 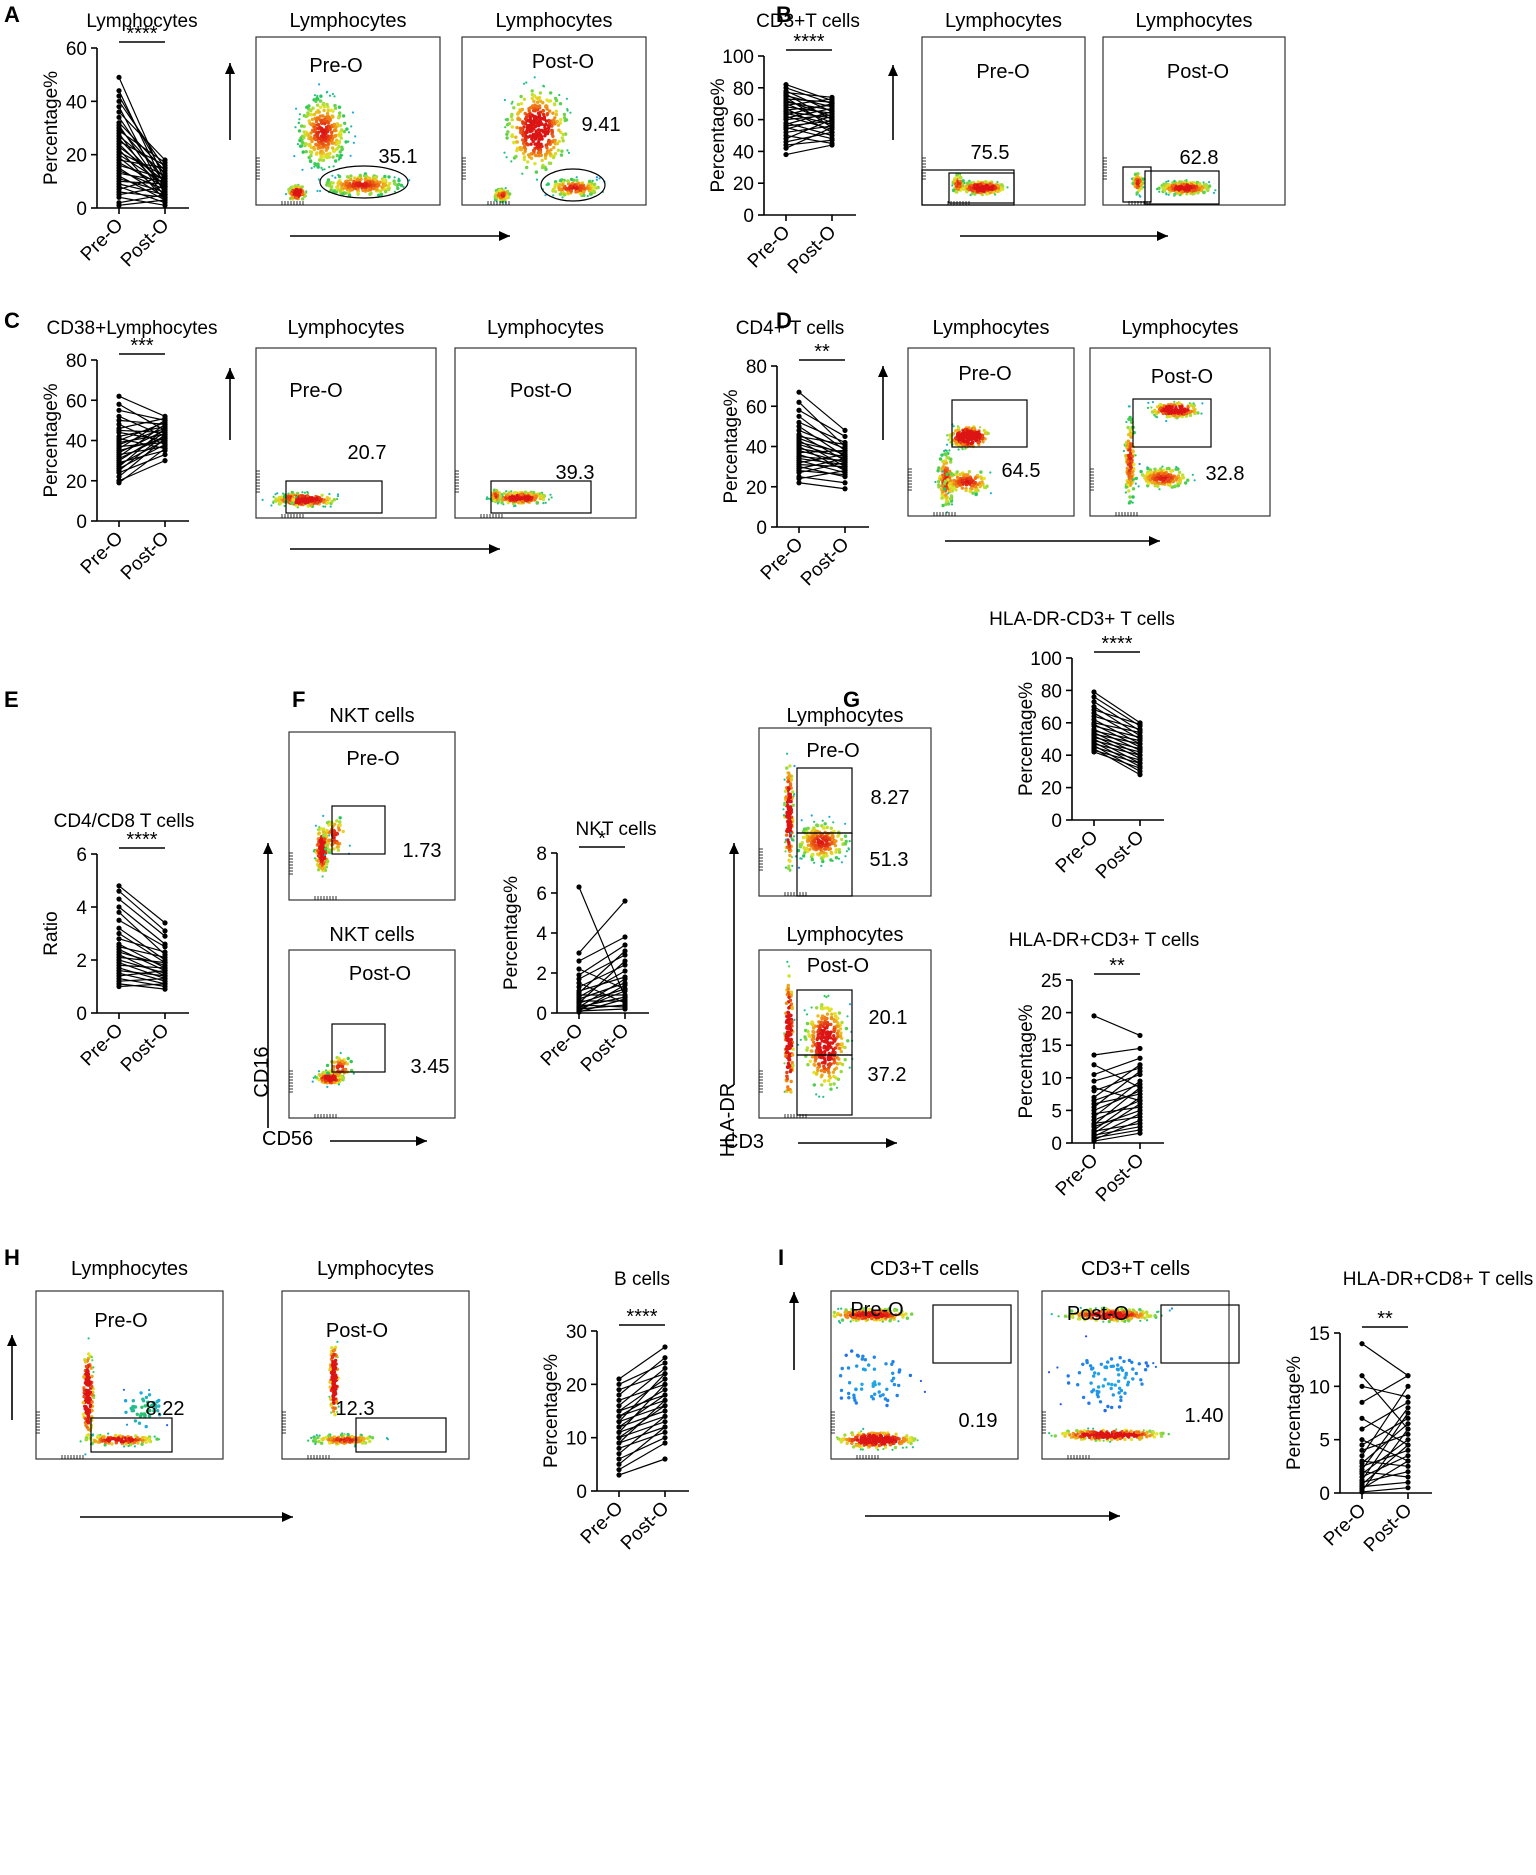 What do you see at coordinates (230, 373) in the screenshot?
I see `y-axis-arrow-head` at bounding box center [230, 373].